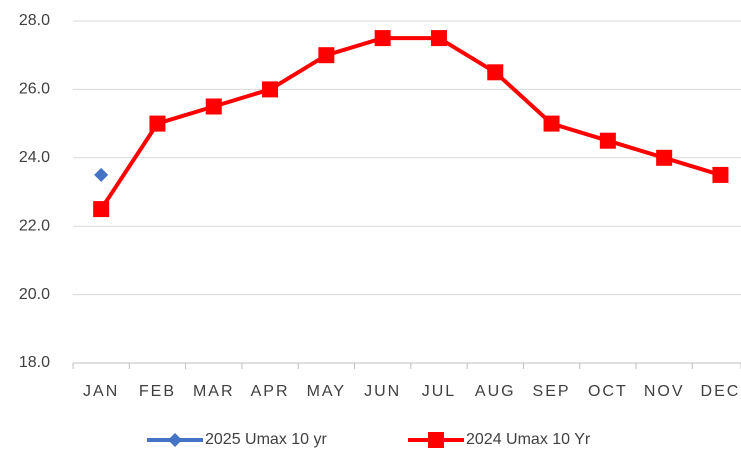 The image size is (741, 453). I want to click on legend-label: 2025 Umax 10 yr, so click(266, 439).